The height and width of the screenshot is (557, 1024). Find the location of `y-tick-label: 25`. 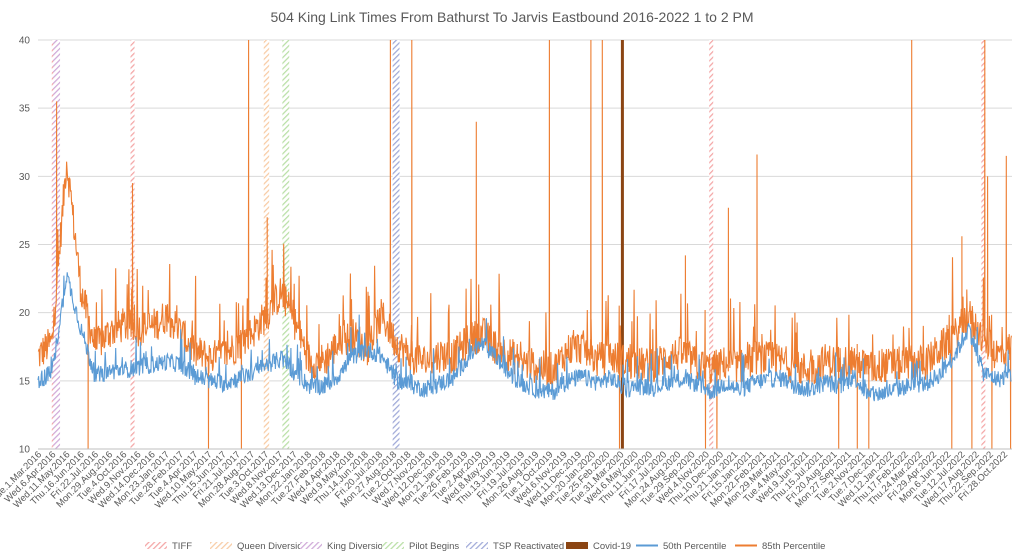

y-tick-label: 25 is located at coordinates (25, 245).